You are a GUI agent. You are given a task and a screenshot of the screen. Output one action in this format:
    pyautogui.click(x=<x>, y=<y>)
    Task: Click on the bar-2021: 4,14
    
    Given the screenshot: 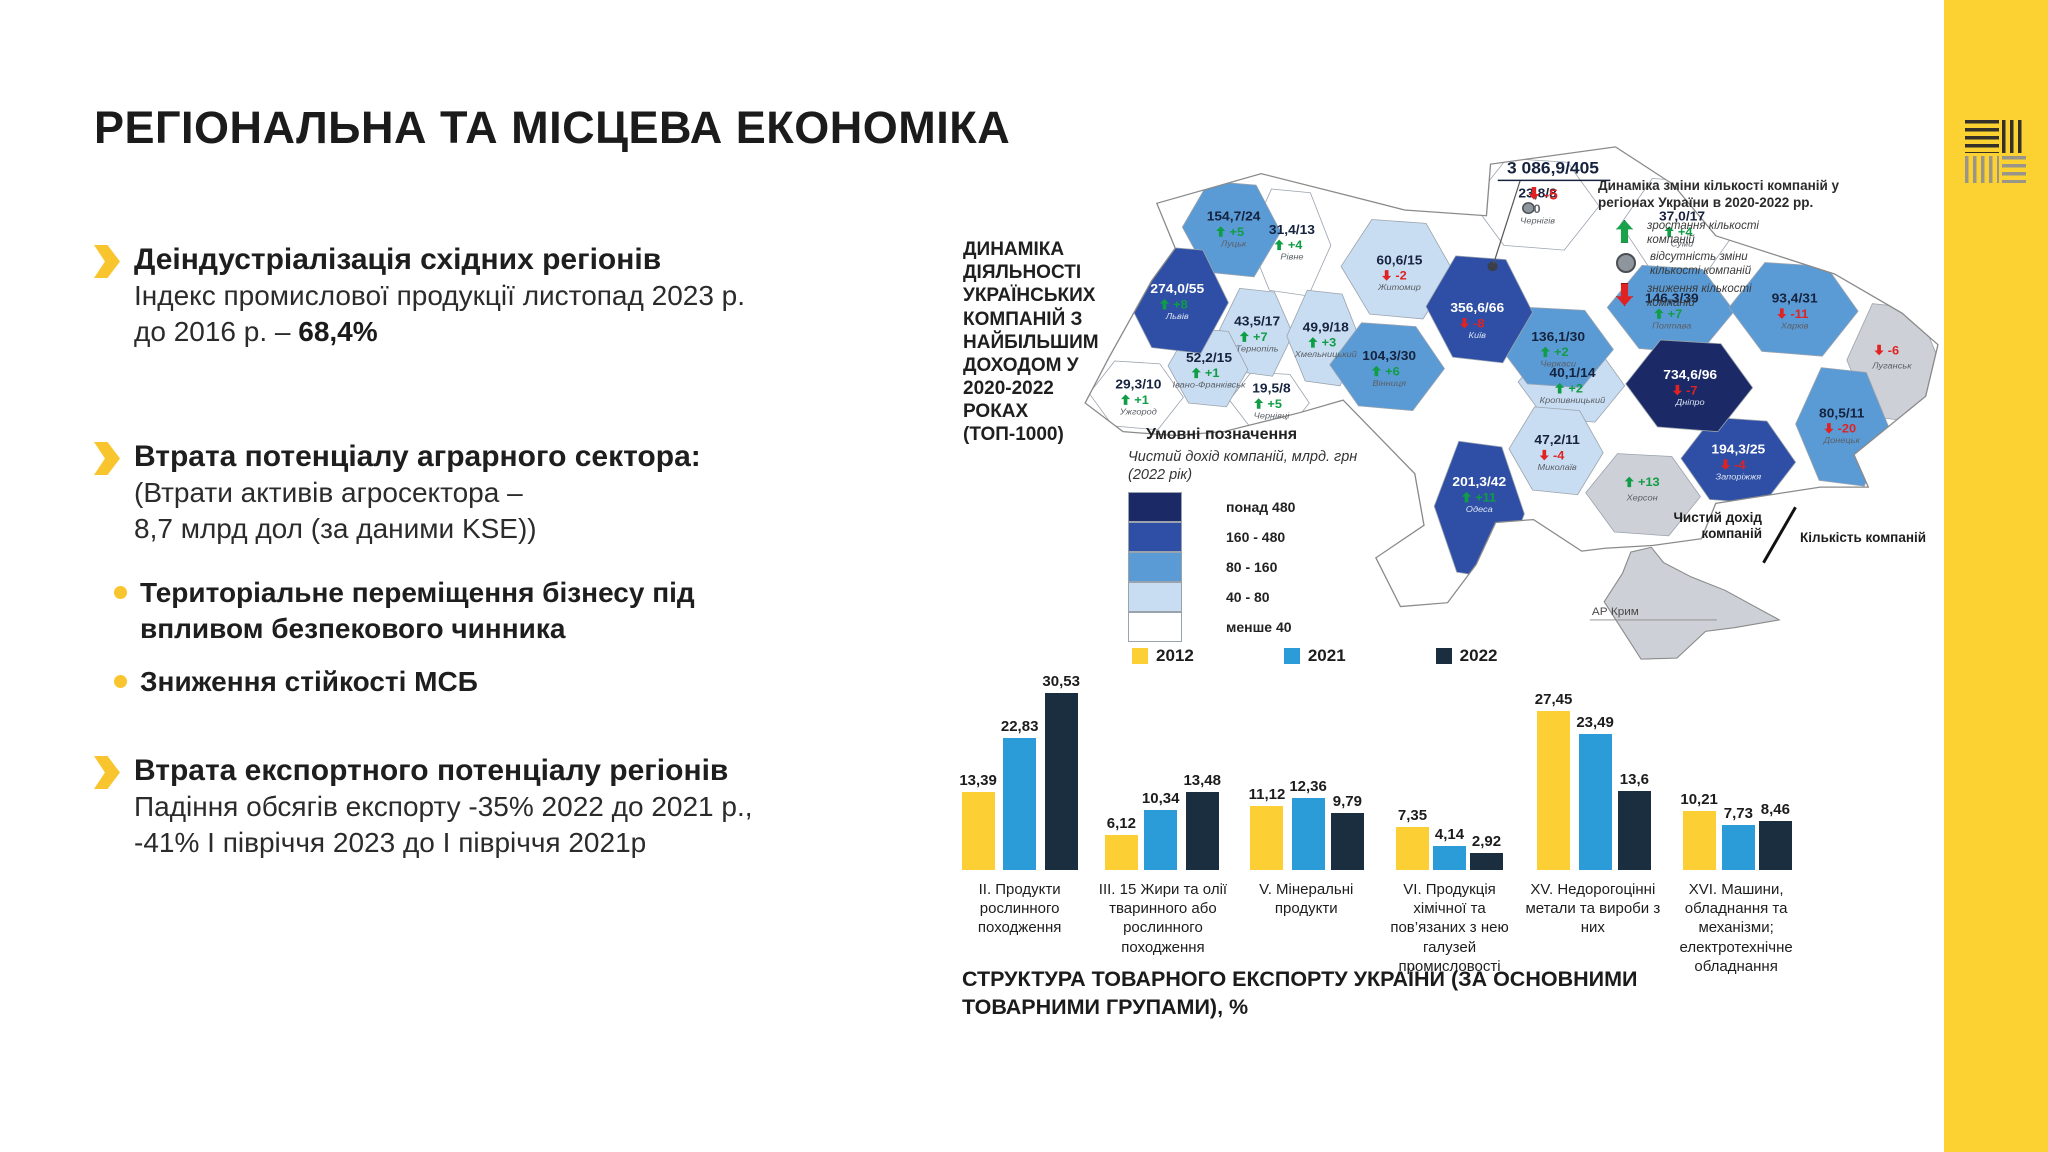 What is the action you would take?
    pyautogui.click(x=1450, y=848)
    